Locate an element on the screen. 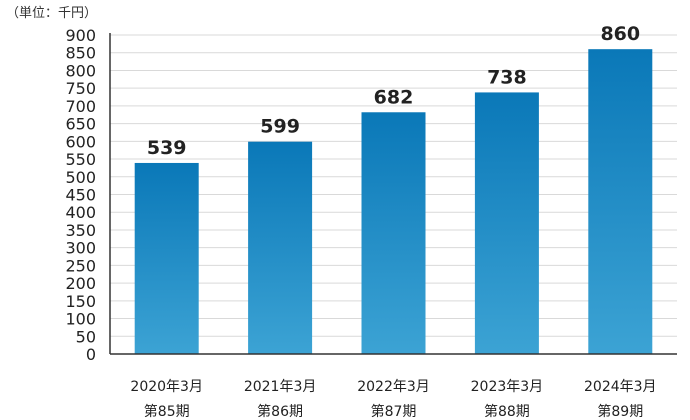 The height and width of the screenshot is (420, 690). y-tick-label: 50 is located at coordinates (86, 336).